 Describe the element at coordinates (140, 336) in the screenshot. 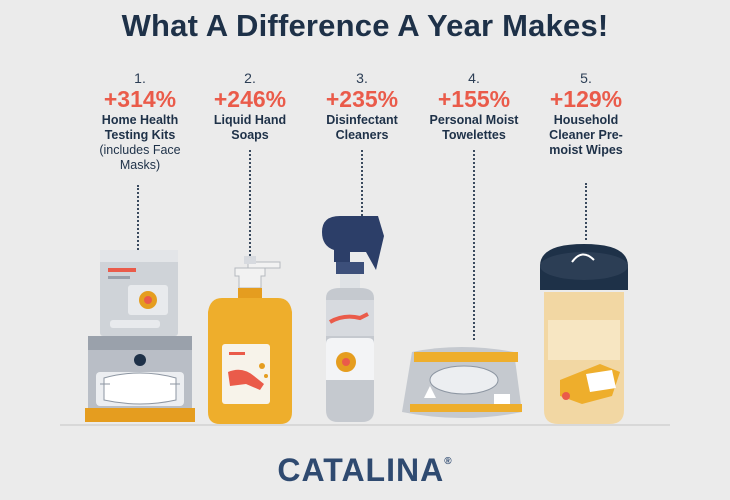

I see `test-kit-box-icon` at that location.